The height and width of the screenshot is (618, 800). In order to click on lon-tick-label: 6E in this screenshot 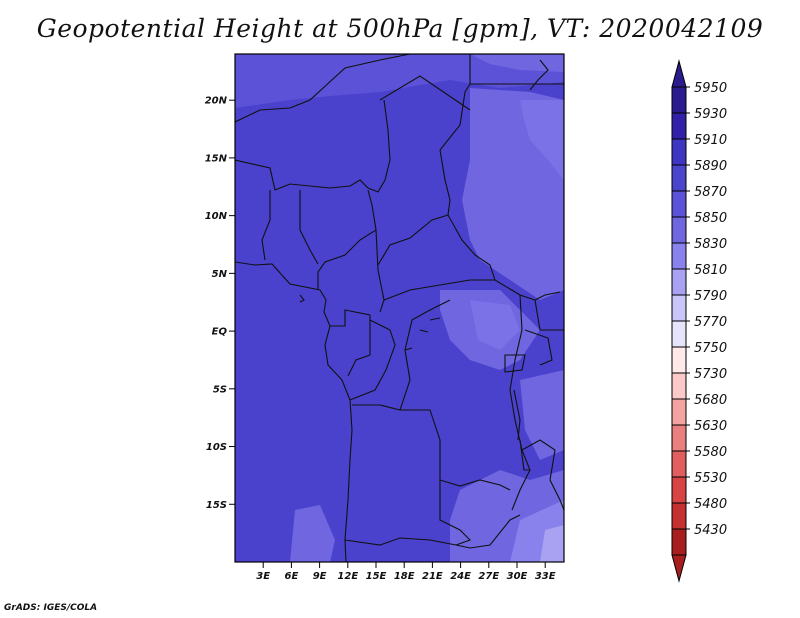, I will do `click(292, 576)`.